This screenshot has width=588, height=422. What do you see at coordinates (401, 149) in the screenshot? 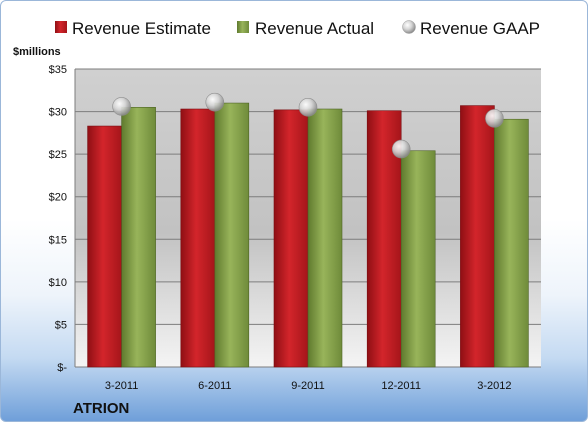
I see `marker-revenue-gaap-12-2011` at bounding box center [401, 149].